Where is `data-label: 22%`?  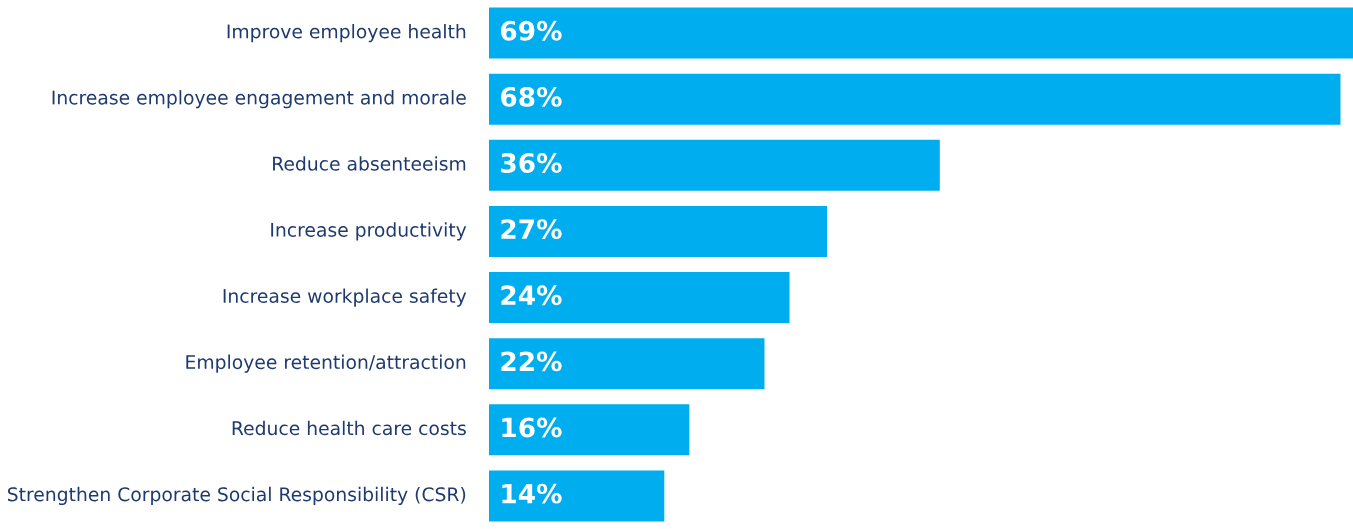 data-label: 22% is located at coordinates (531, 361).